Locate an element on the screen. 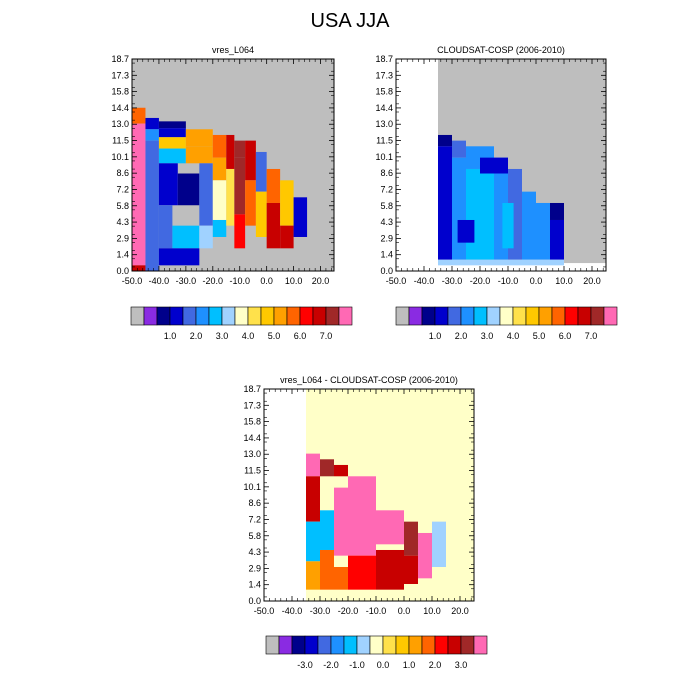  y-tick-label: 8.6 is located at coordinates (122, 173).